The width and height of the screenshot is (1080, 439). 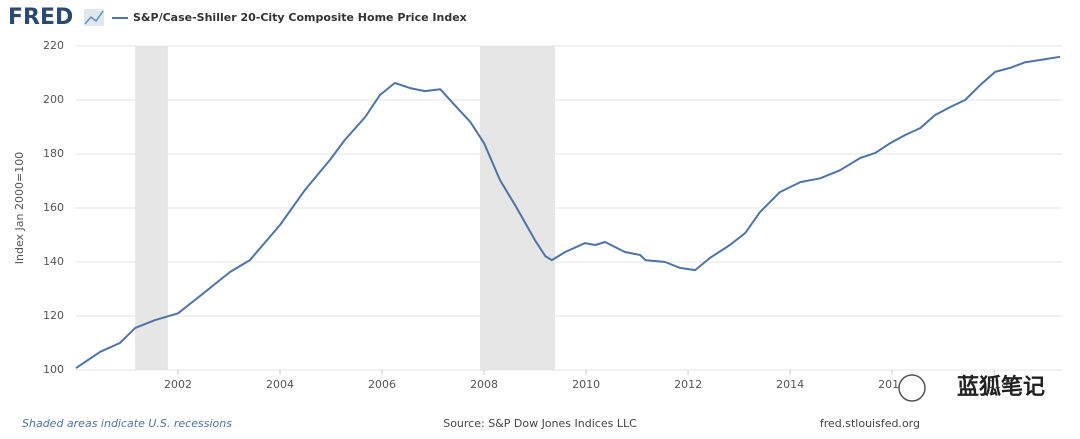 I want to click on x-tick-label: 2014, so click(x=790, y=384).